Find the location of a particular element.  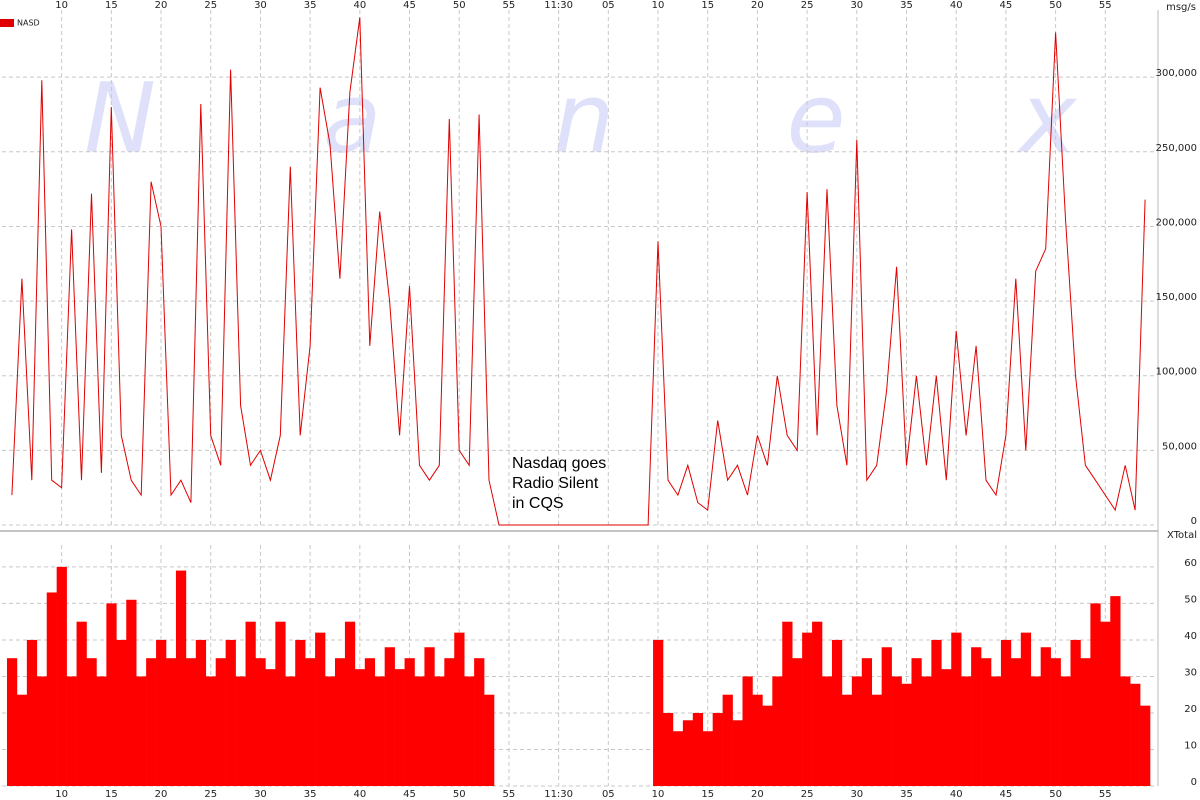

y-tick-label: 150,000 is located at coordinates (1176, 297).